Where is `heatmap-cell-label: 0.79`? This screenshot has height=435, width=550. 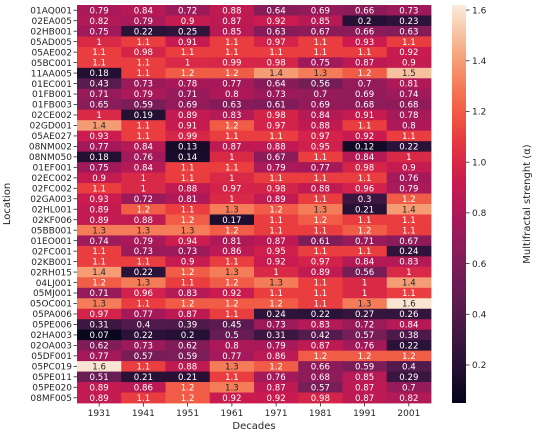 heatmap-cell-label: 0.79 is located at coordinates (408, 189).